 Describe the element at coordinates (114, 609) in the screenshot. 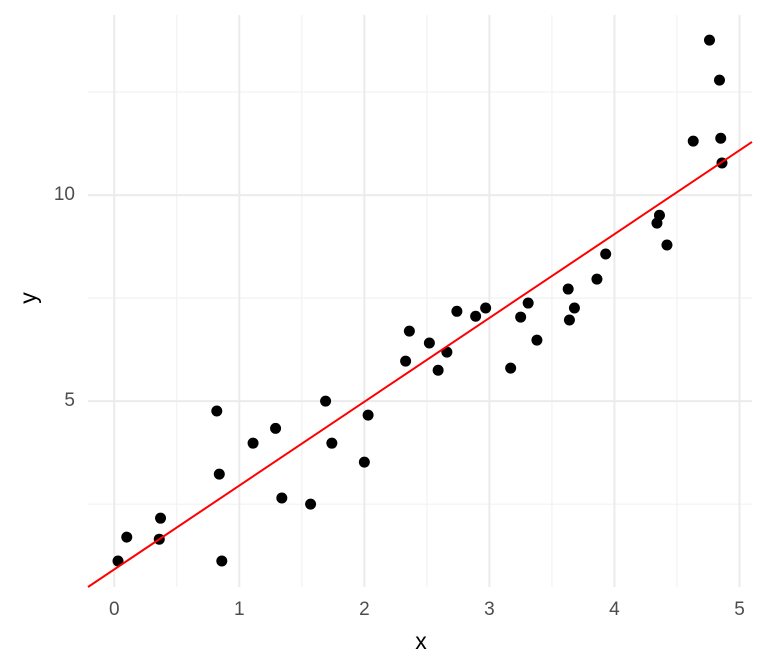

I see `x-tick-label: 0` at that location.